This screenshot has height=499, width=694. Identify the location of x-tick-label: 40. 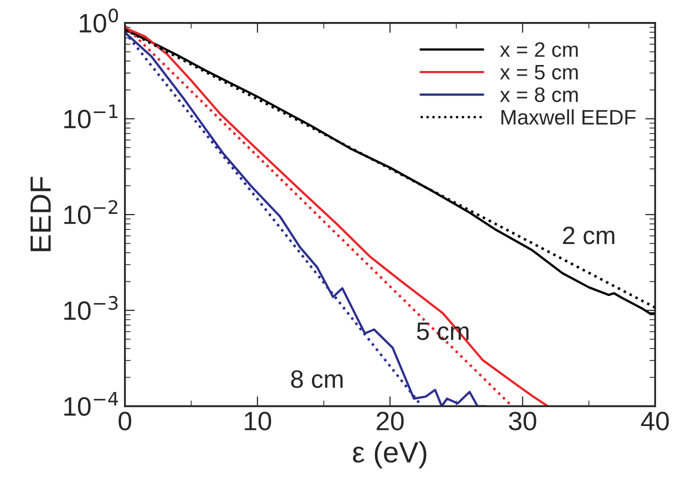
(655, 421).